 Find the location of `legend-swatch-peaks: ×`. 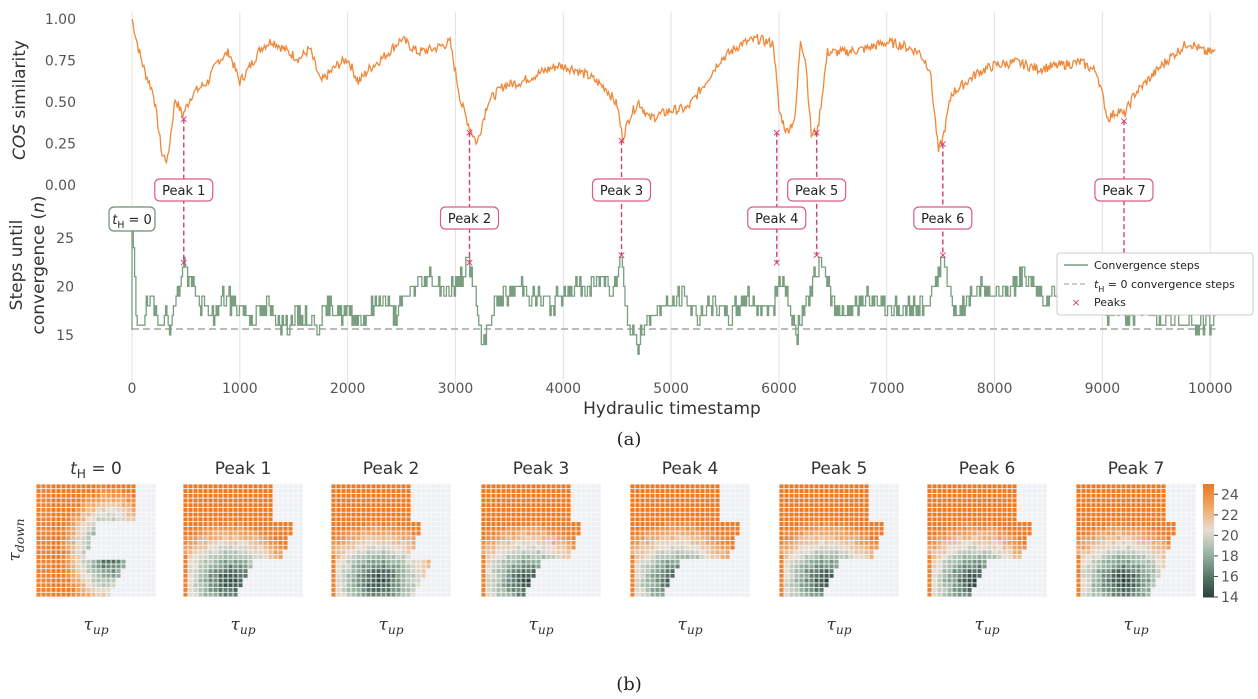

legend-swatch-peaks: × is located at coordinates (1075, 302).